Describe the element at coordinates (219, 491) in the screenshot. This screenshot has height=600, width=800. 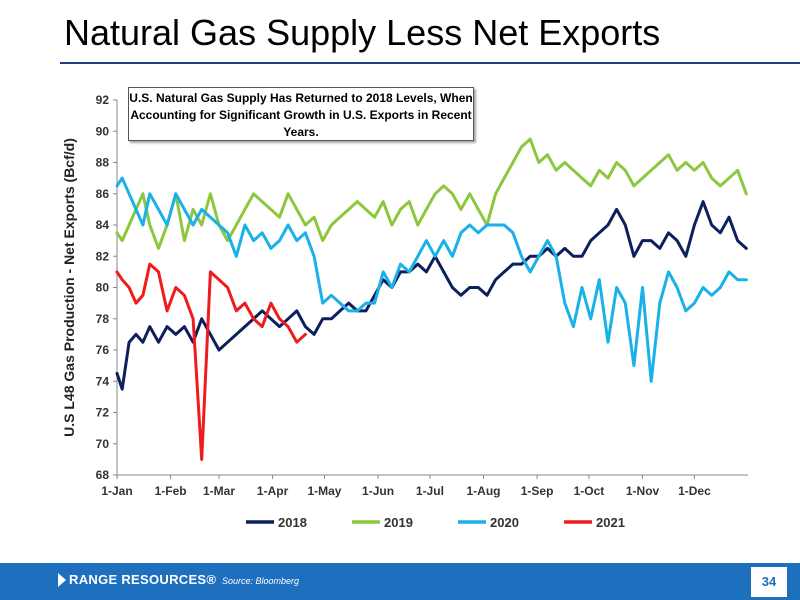
I see `x-tick-label: 1-Mar` at that location.